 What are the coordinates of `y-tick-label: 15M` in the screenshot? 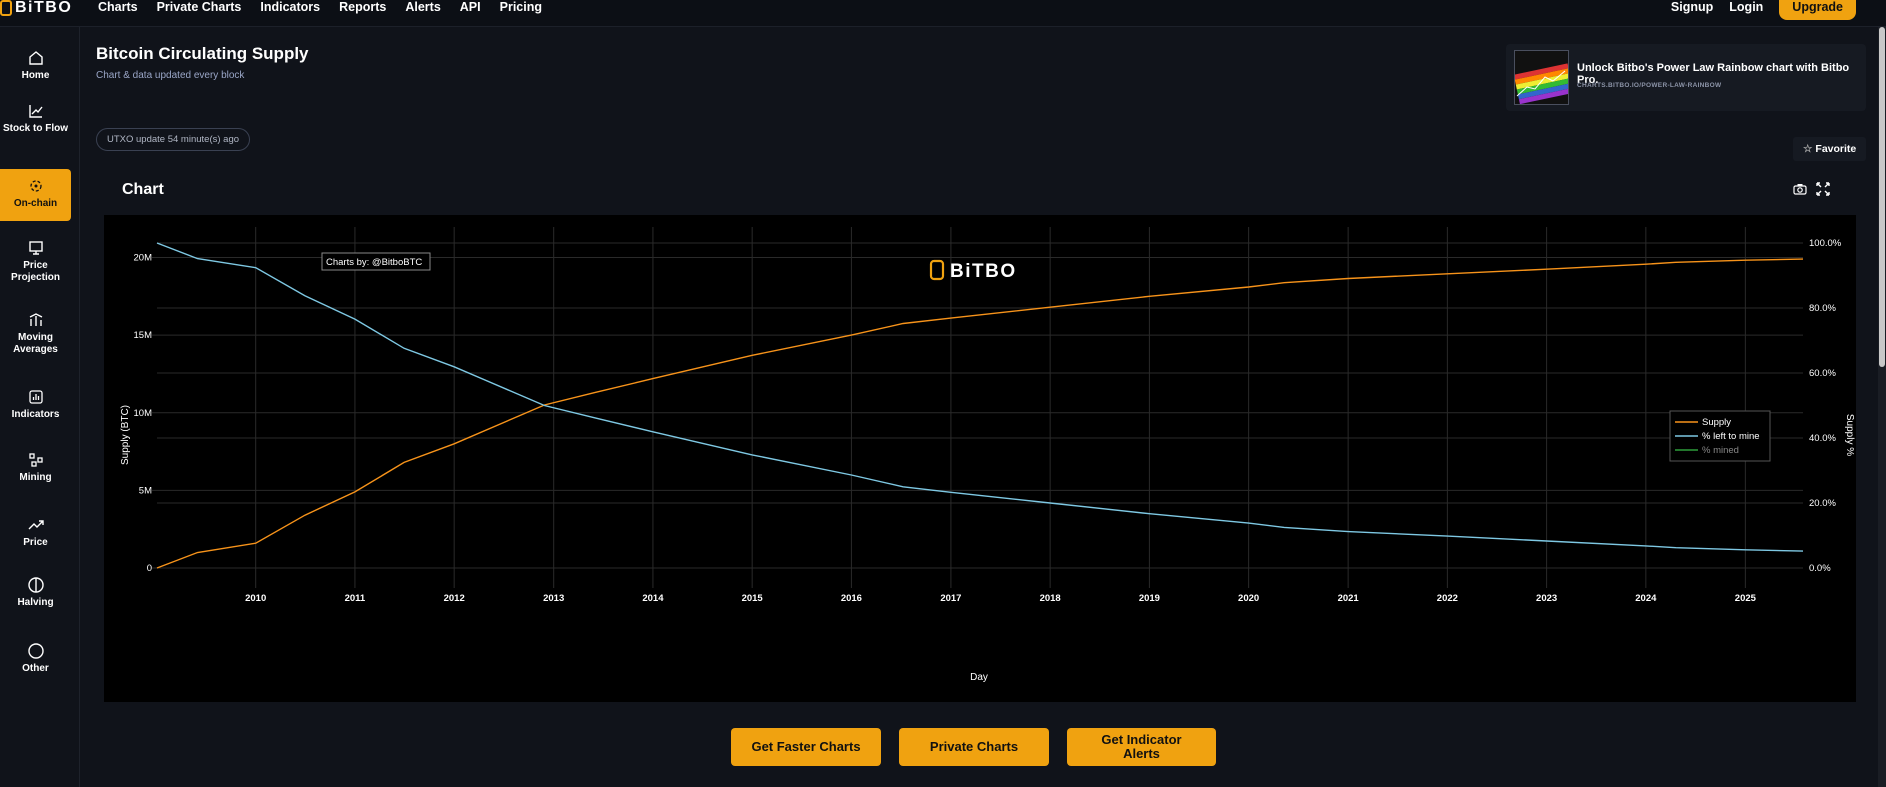 It's located at (143, 335).